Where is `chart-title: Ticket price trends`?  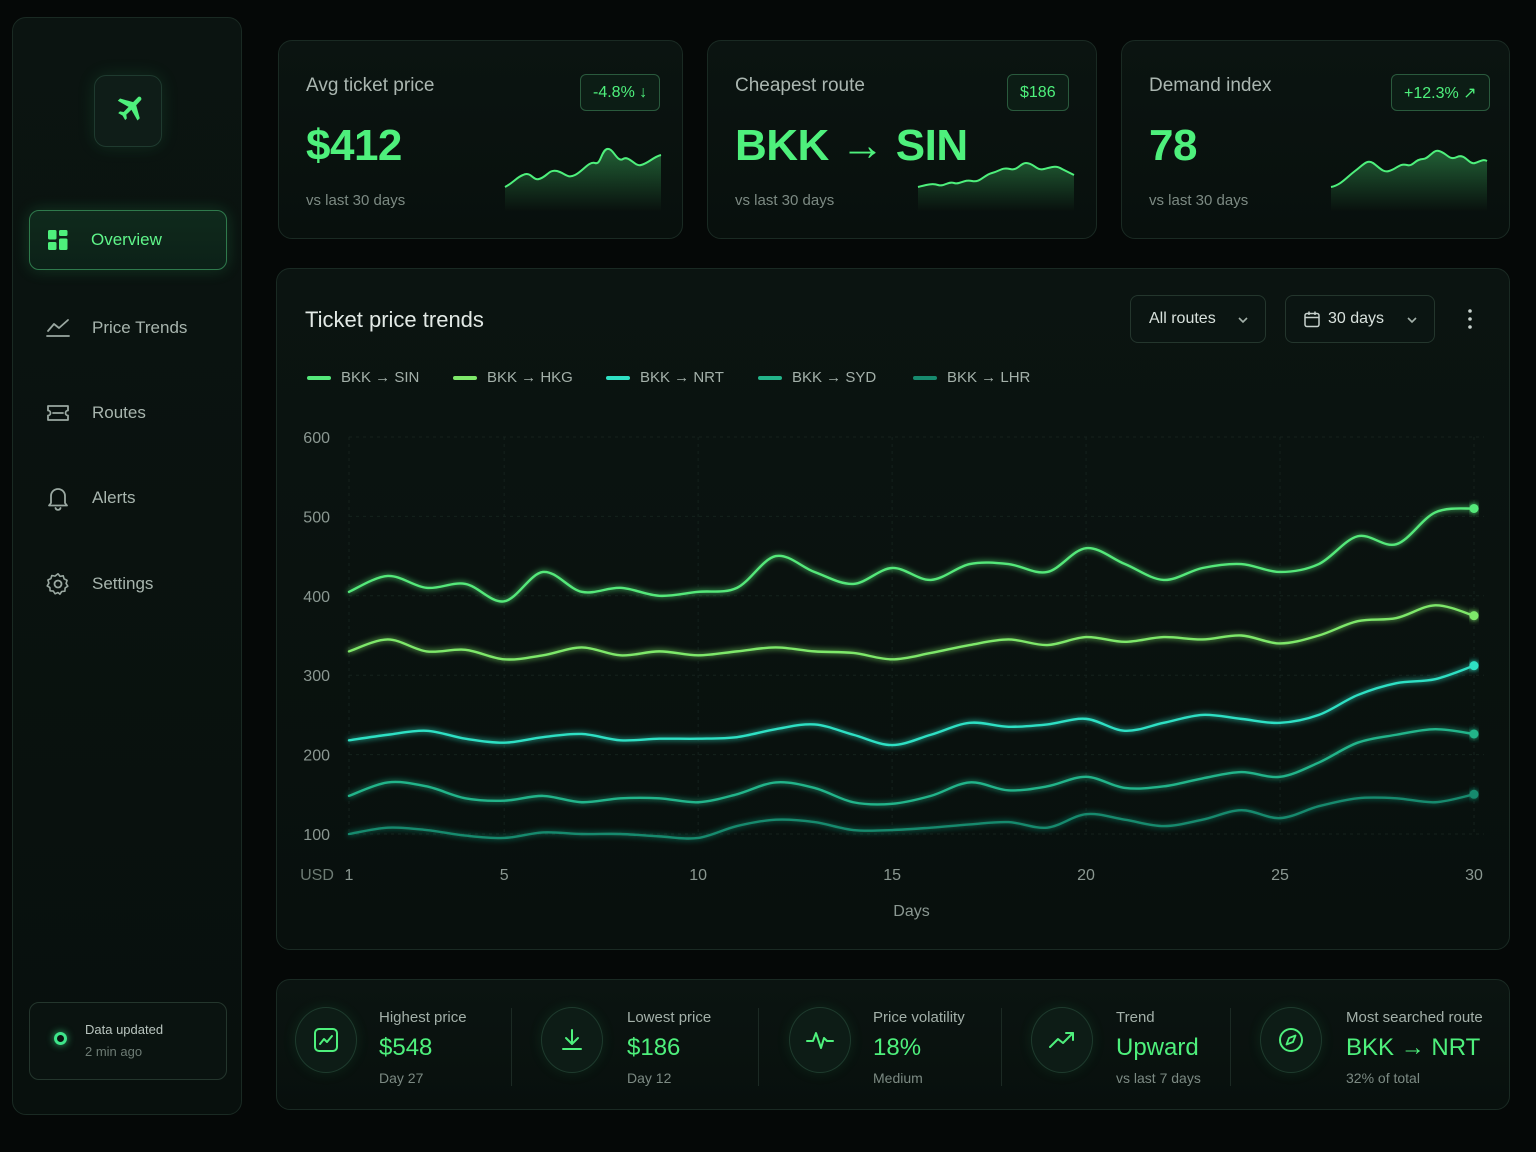
chart-title: Ticket price trends is located at coordinates (394, 319).